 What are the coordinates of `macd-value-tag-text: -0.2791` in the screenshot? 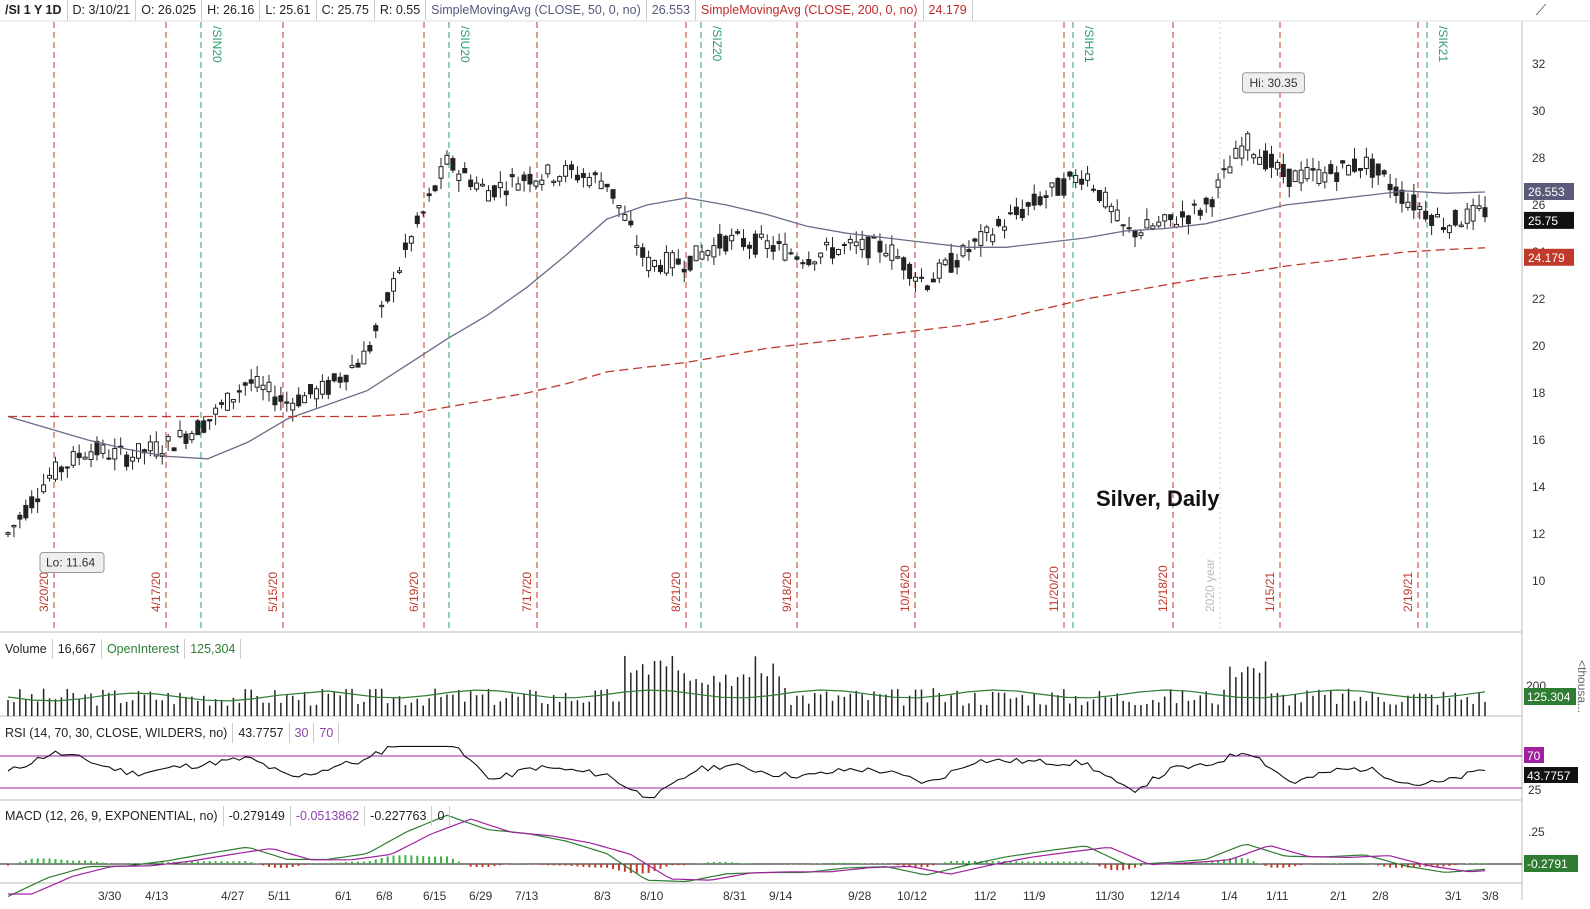 It's located at (1547, 864).